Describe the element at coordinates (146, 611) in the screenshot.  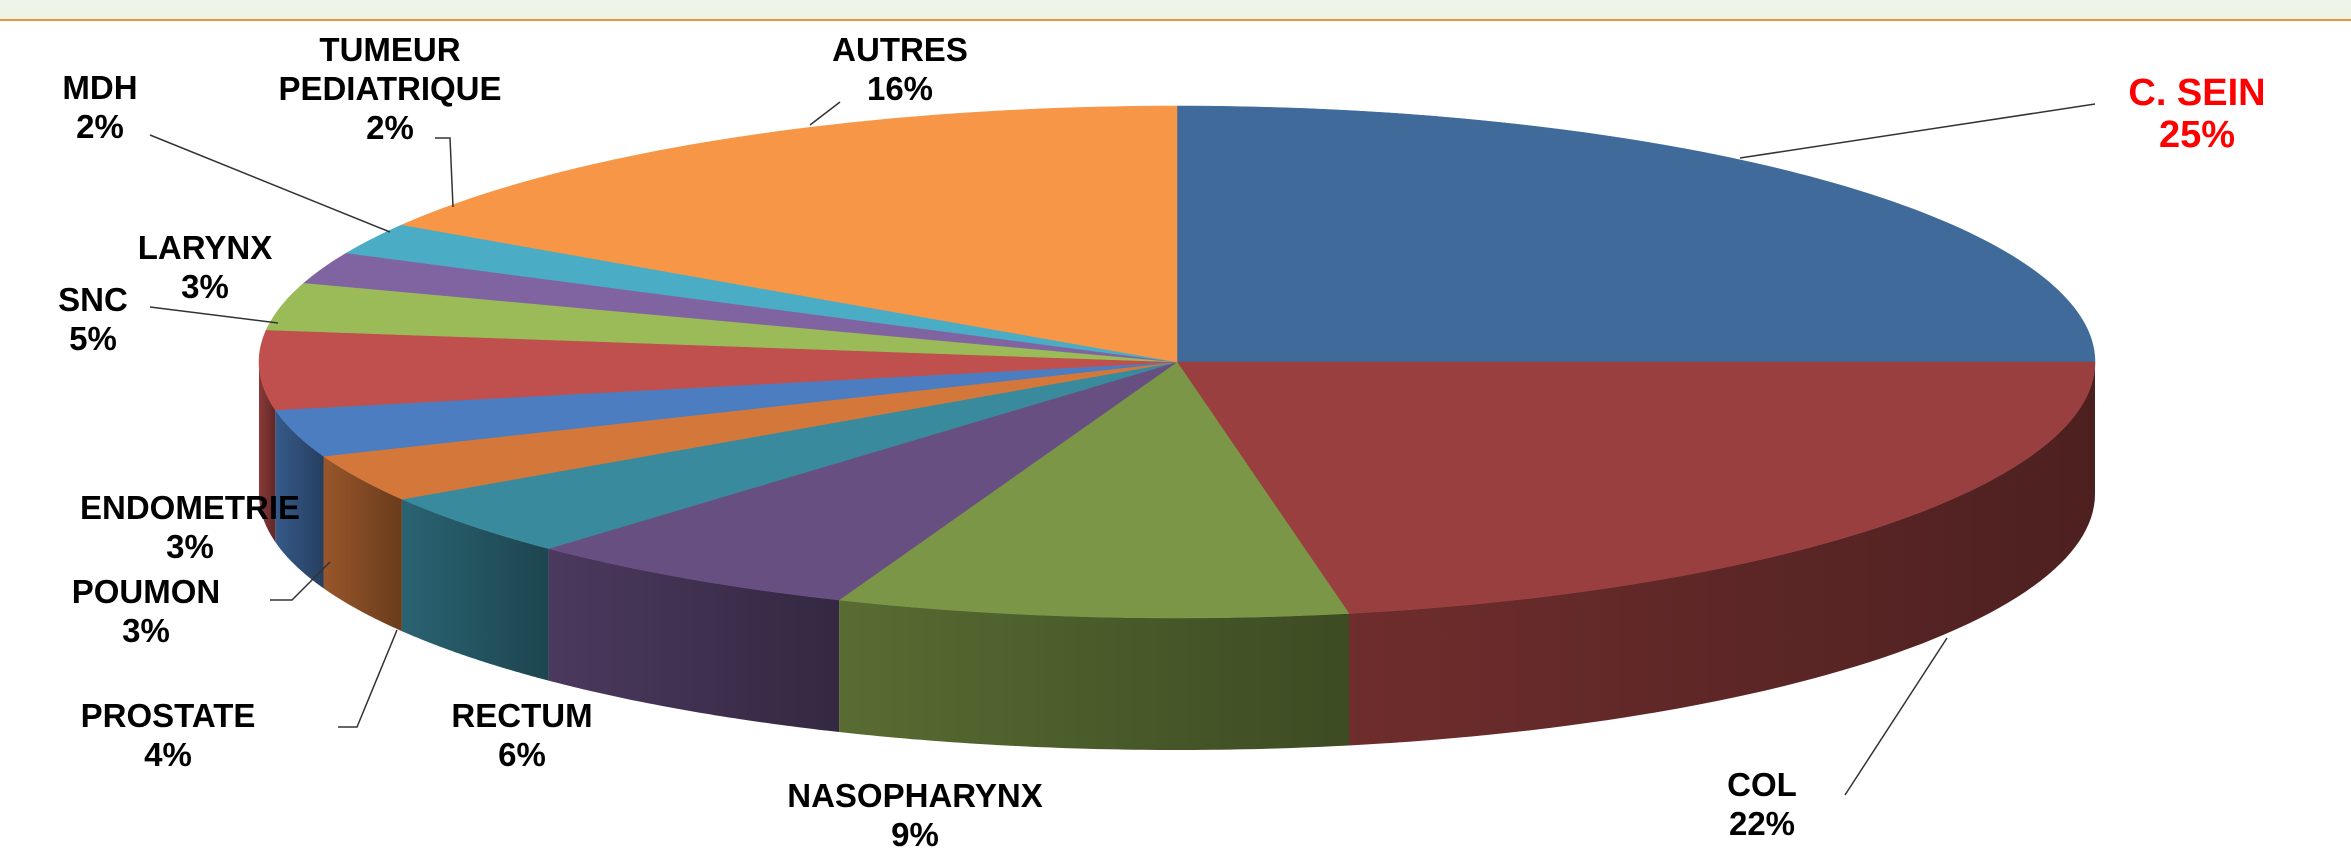
I see `data-label: POUMON 3%` at that location.